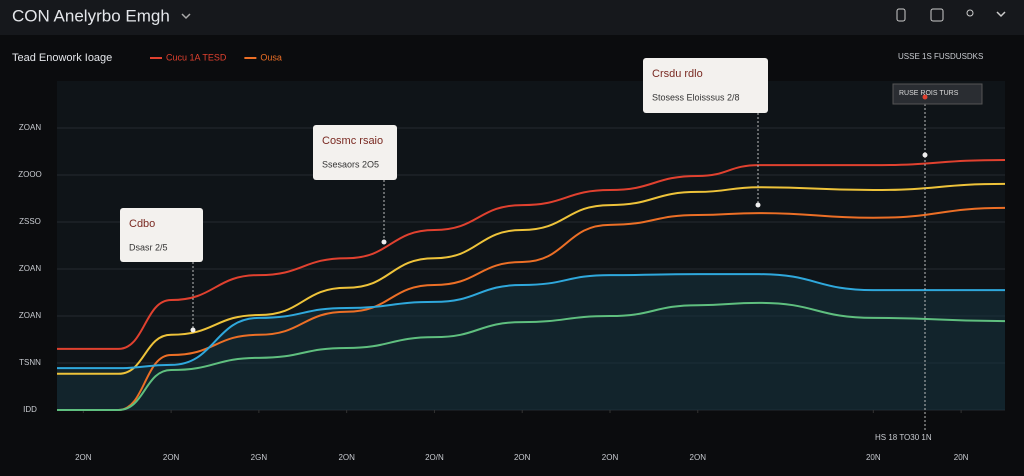  I want to click on annotation-title: Cosmc rsaio, so click(352, 141).